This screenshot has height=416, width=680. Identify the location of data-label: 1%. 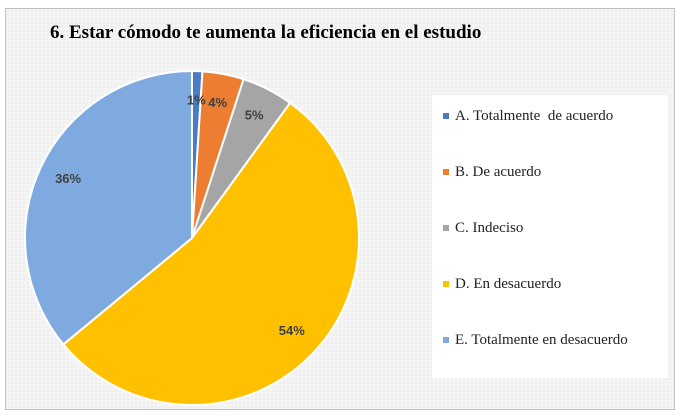
(196, 100).